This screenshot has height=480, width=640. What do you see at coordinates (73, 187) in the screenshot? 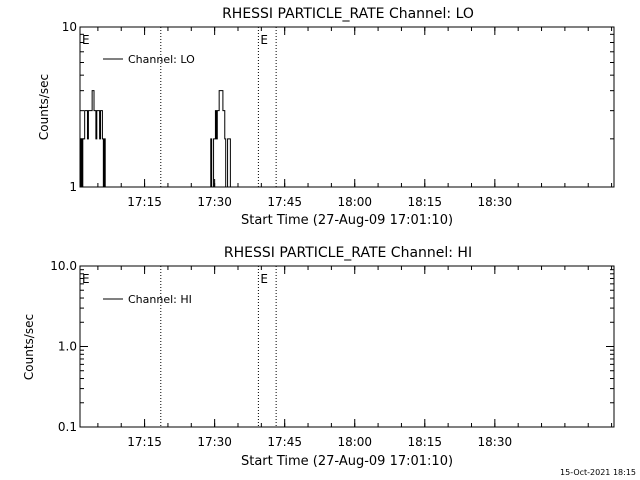
I see `y-tick-label: 1` at bounding box center [73, 187].